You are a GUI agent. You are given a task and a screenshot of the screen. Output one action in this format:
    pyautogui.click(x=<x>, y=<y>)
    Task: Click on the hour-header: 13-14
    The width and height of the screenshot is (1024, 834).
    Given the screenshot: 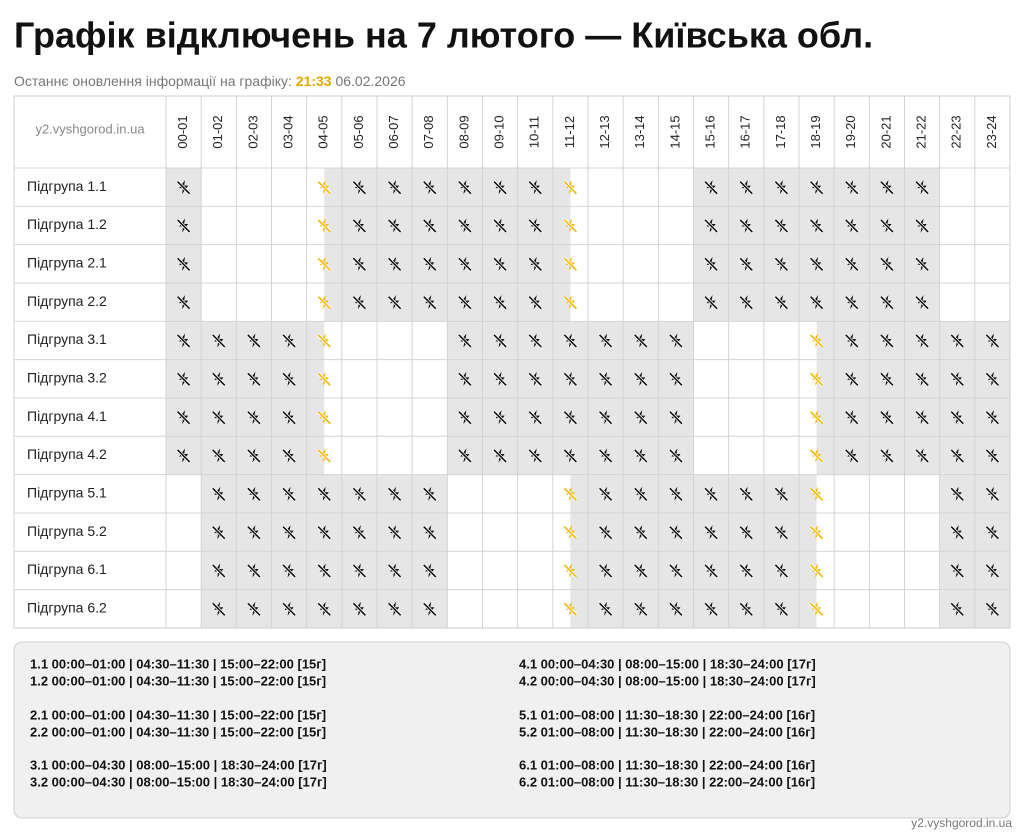 What is the action you would take?
    pyautogui.click(x=639, y=131)
    